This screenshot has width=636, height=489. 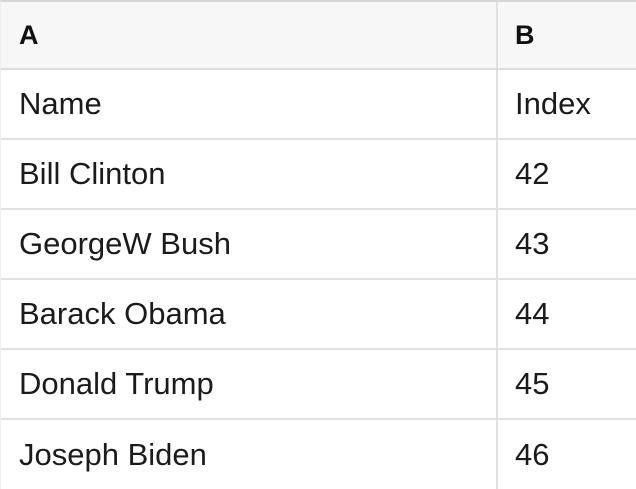 What do you see at coordinates (249, 244) in the screenshot?
I see `cell-a3: GeorgeW Bush` at bounding box center [249, 244].